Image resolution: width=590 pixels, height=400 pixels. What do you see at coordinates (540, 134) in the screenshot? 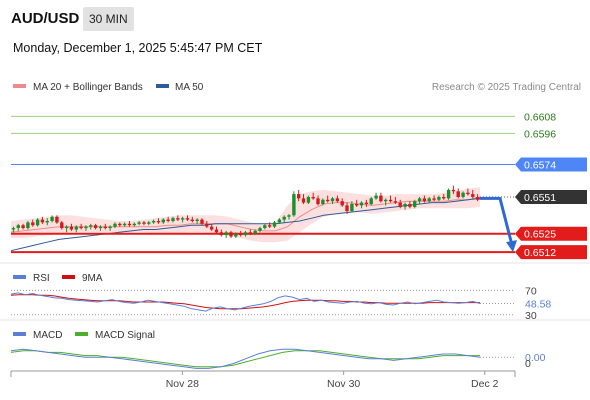
I see `resistance-level-label: 0.6596` at bounding box center [540, 134].